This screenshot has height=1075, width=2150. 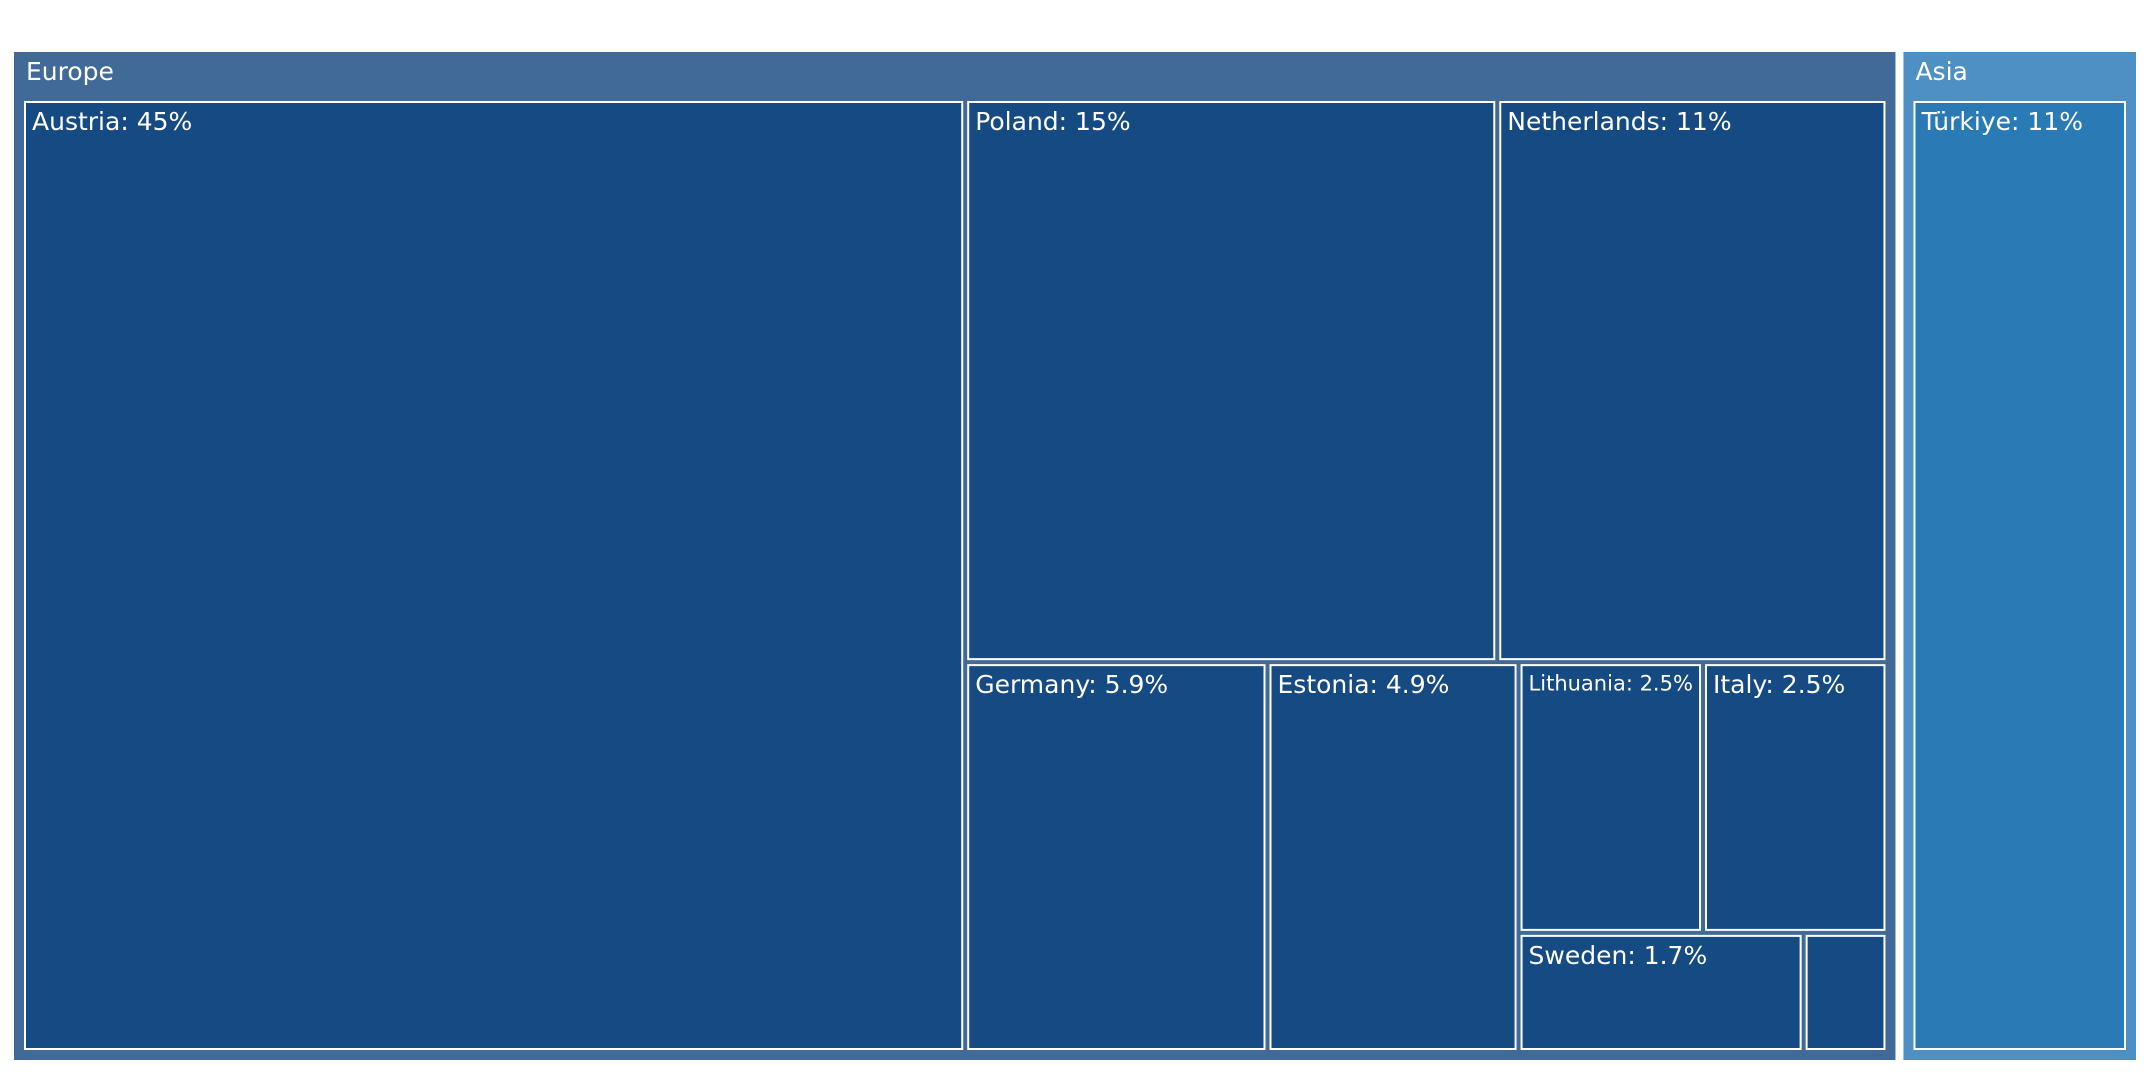 What do you see at coordinates (1611, 684) in the screenshot?
I see `leaf-label: Lithuania: 2.5%` at bounding box center [1611, 684].